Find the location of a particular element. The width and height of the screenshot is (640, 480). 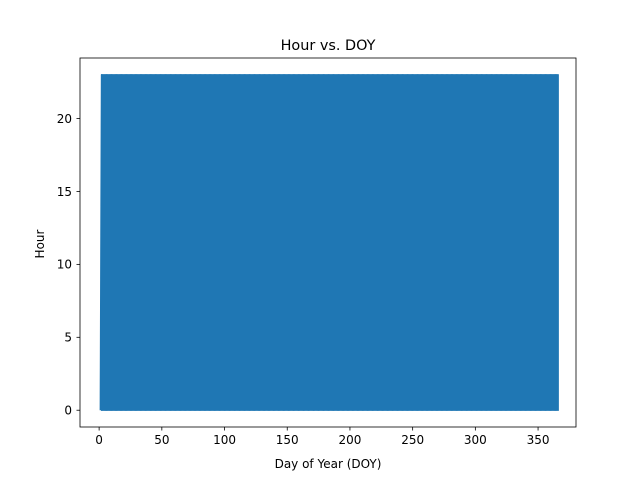

y-axis: 0 5 10 15 20 is located at coordinates (68, 265).